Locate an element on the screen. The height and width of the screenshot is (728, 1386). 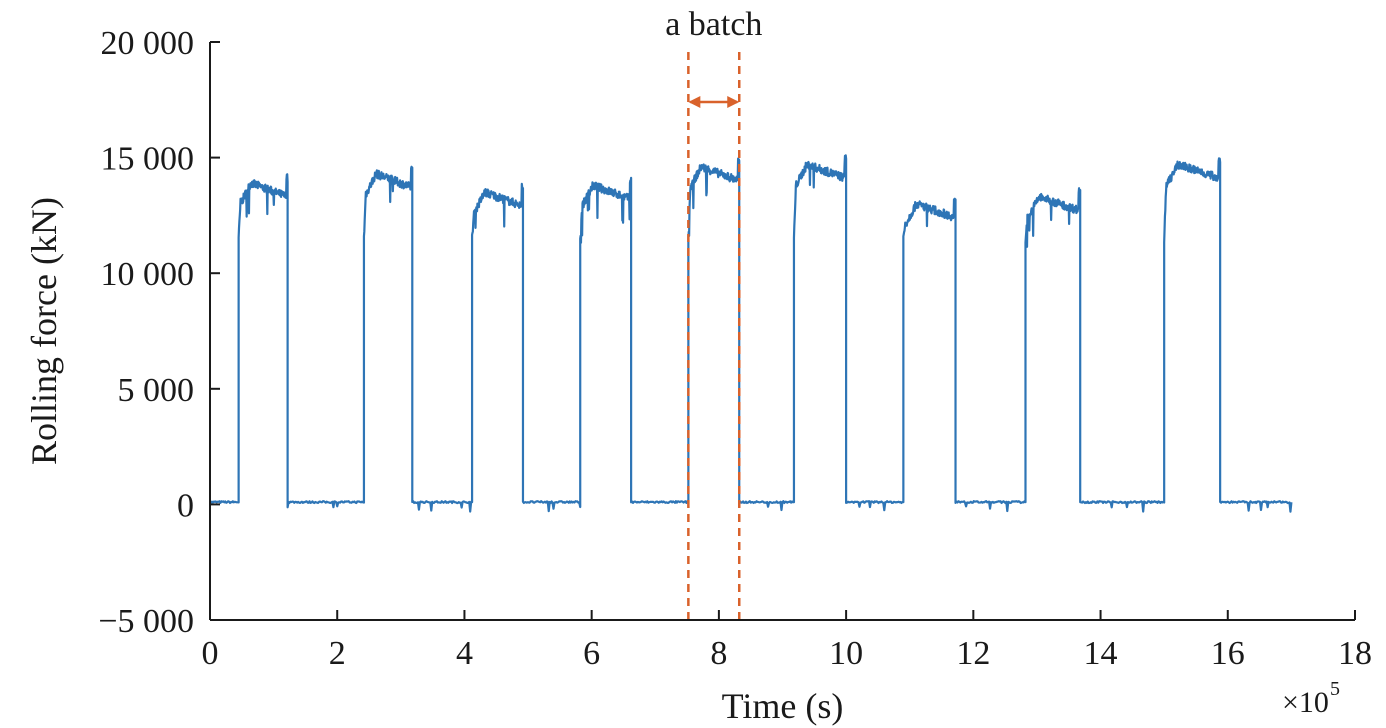
x-axis-title: Time (s) is located at coordinates (783, 706).